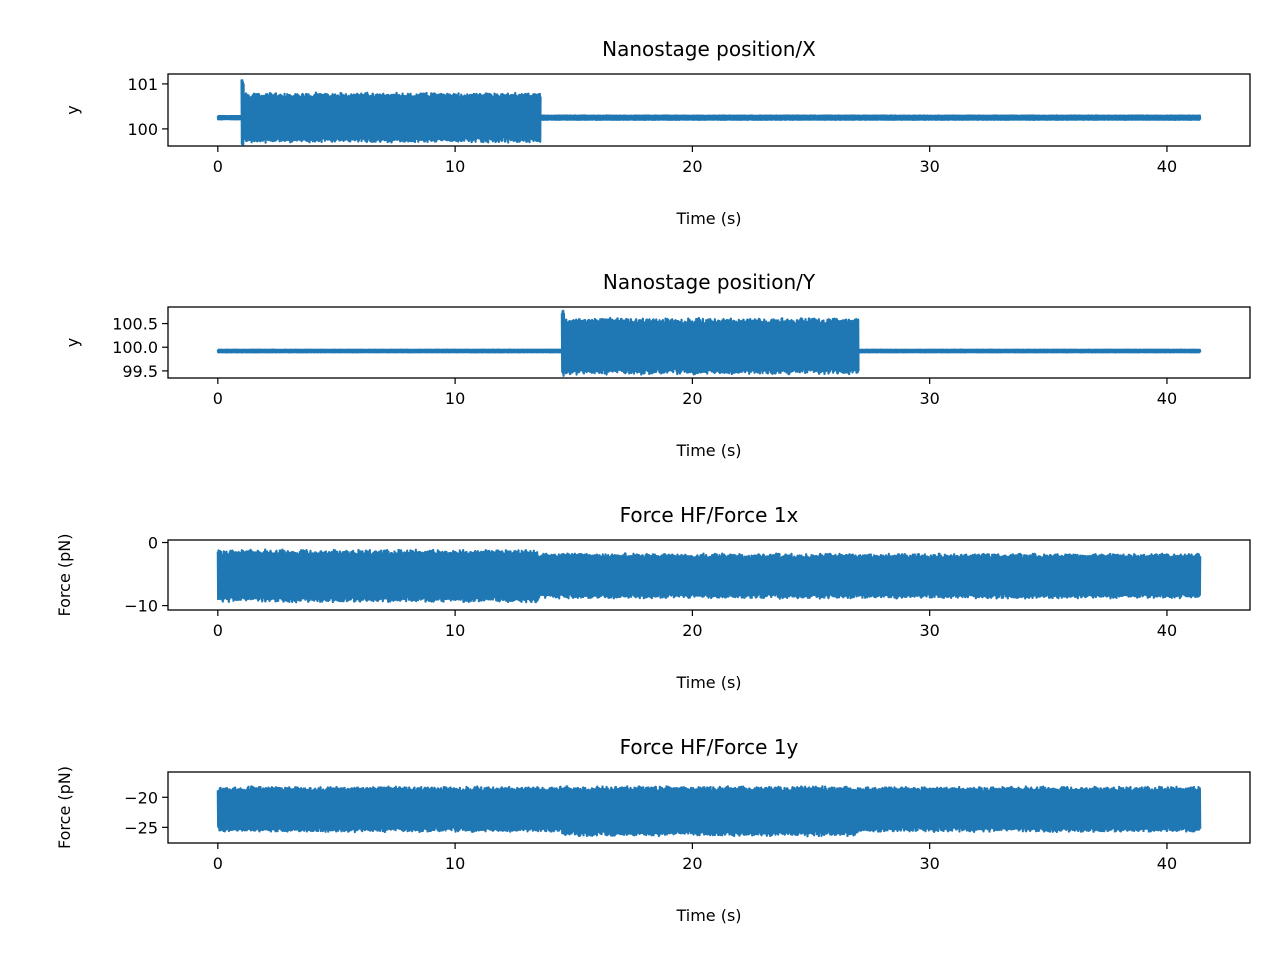  Describe the element at coordinates (709, 282) in the screenshot. I see `chart-title: Nanostage position/Y` at that location.